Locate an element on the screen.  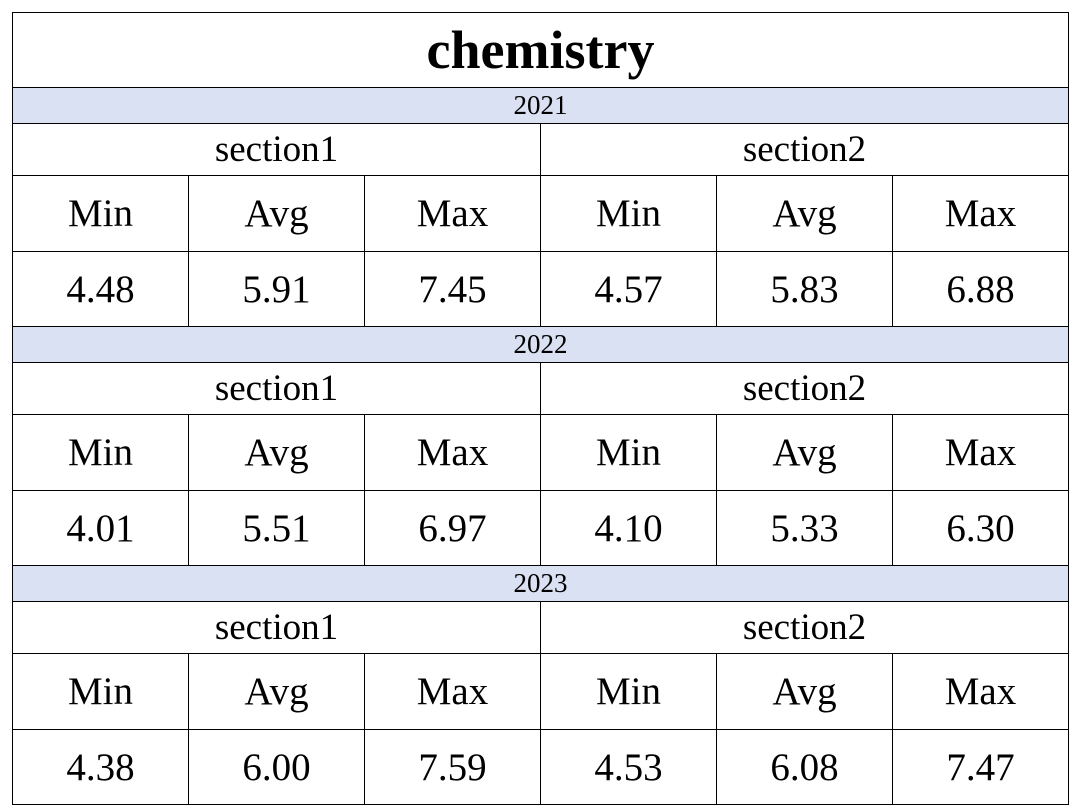
value-cell: 4.57 is located at coordinates (628, 289).